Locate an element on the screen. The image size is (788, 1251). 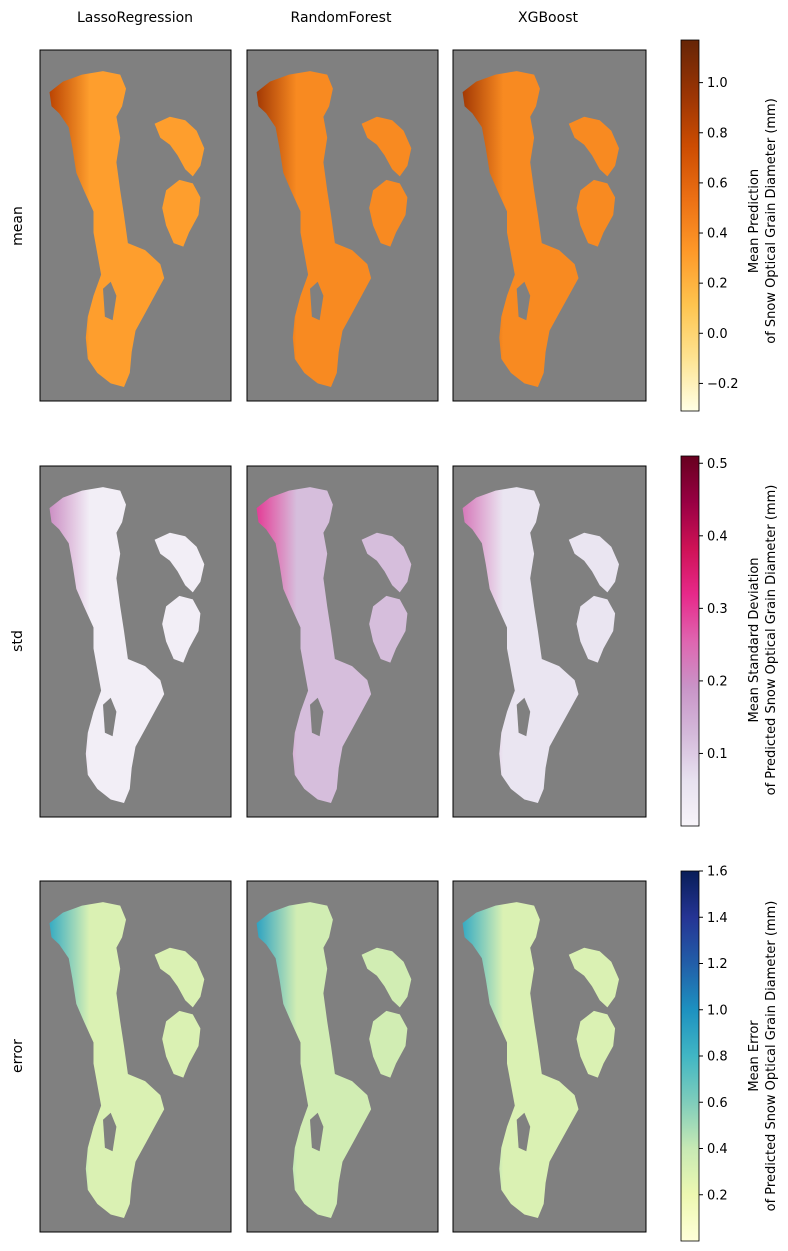
colorbar-tick-label-mean-3: 0.4 is located at coordinates (717, 234).